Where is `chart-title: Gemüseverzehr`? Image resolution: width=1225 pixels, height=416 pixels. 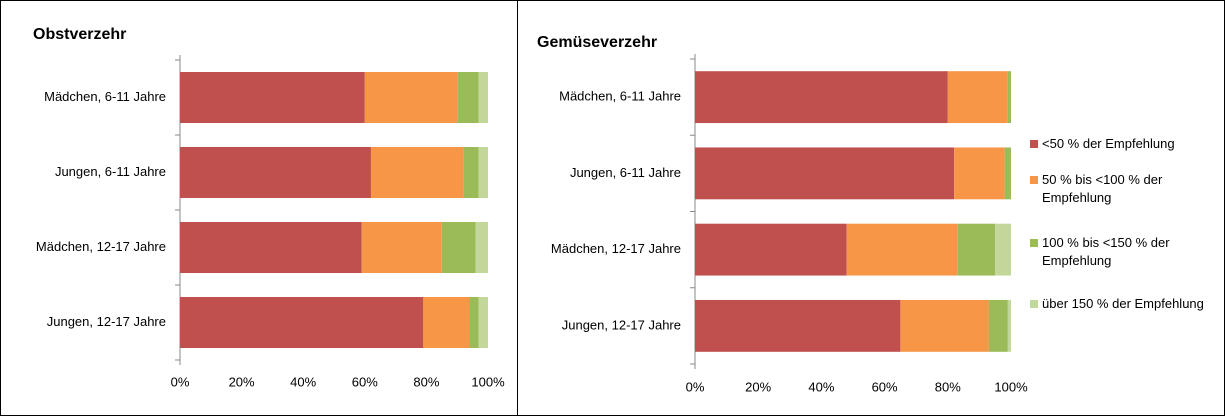 chart-title: Gemüseverzehr is located at coordinates (597, 42).